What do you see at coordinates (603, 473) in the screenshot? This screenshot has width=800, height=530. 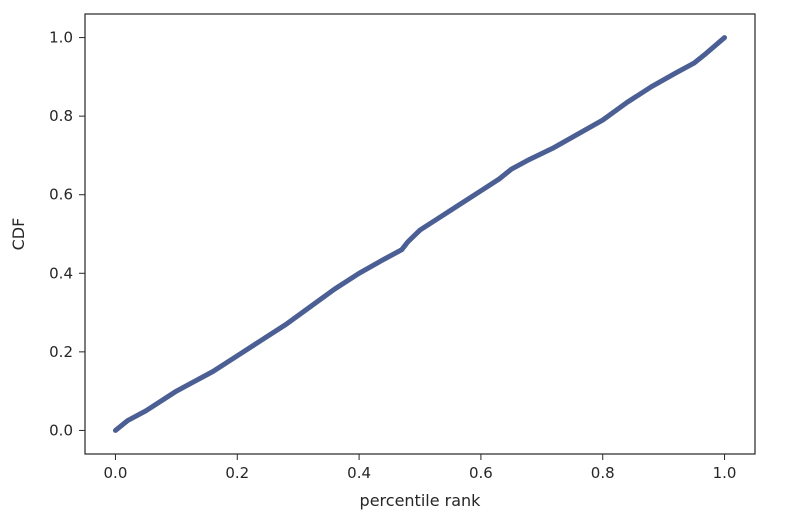 I see `x-tick-label: 0.8` at bounding box center [603, 473].